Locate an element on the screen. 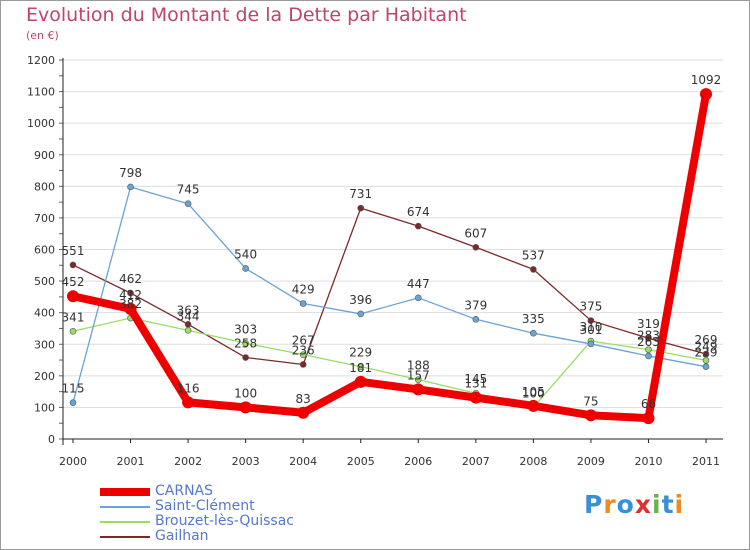 Image resolution: width=750 pixels, height=550 pixels. data-label: 537 is located at coordinates (533, 255).